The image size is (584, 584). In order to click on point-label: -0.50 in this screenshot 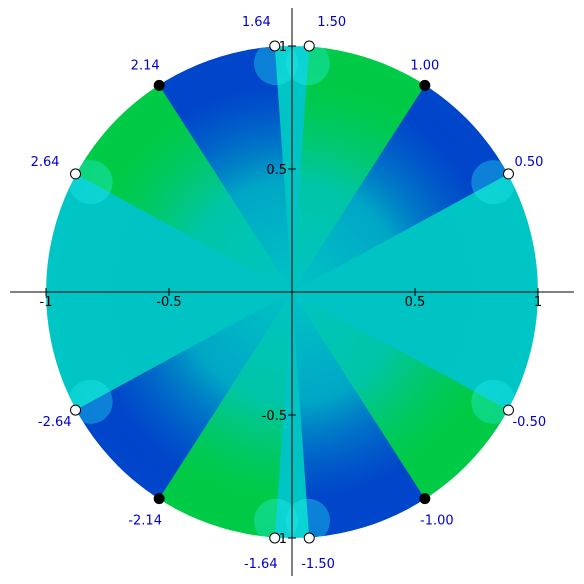, I will do `click(529, 422)`.